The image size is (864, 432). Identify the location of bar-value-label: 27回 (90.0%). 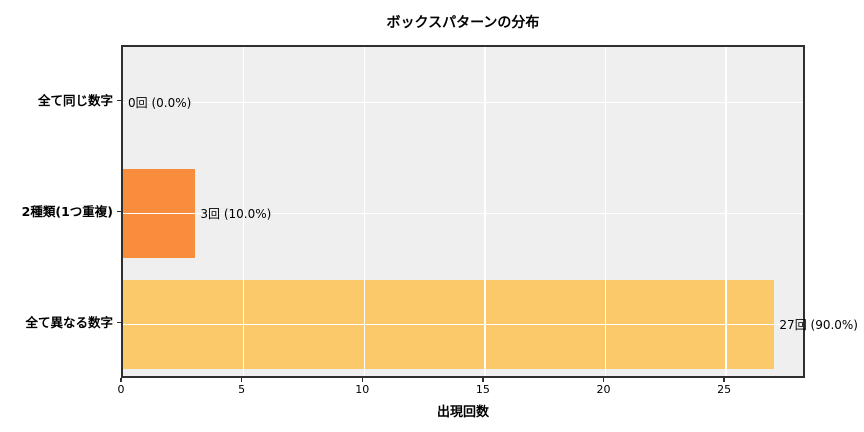
(818, 324).